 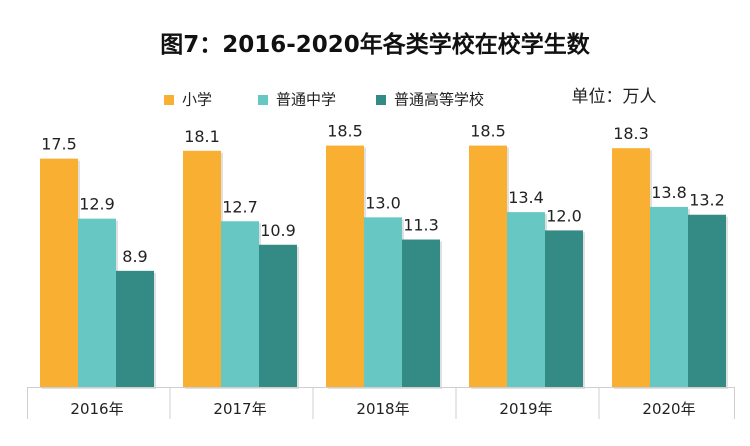 I want to click on value-label: 8.9, so click(x=134, y=256).